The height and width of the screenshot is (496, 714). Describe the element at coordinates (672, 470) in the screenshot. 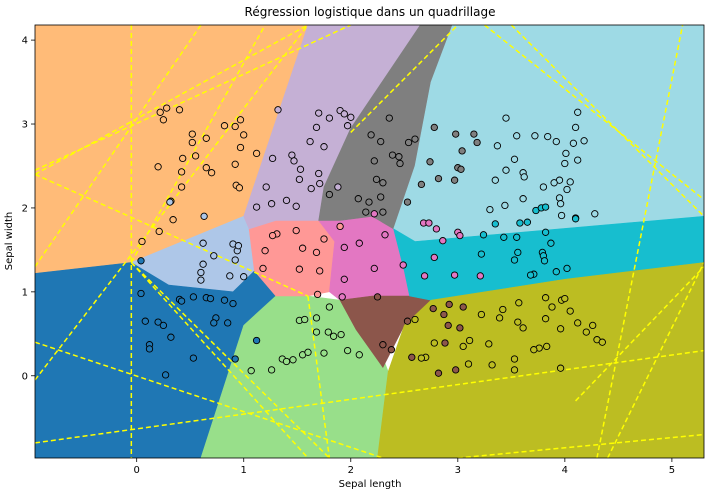

I see `x-tick-label: 5` at that location.